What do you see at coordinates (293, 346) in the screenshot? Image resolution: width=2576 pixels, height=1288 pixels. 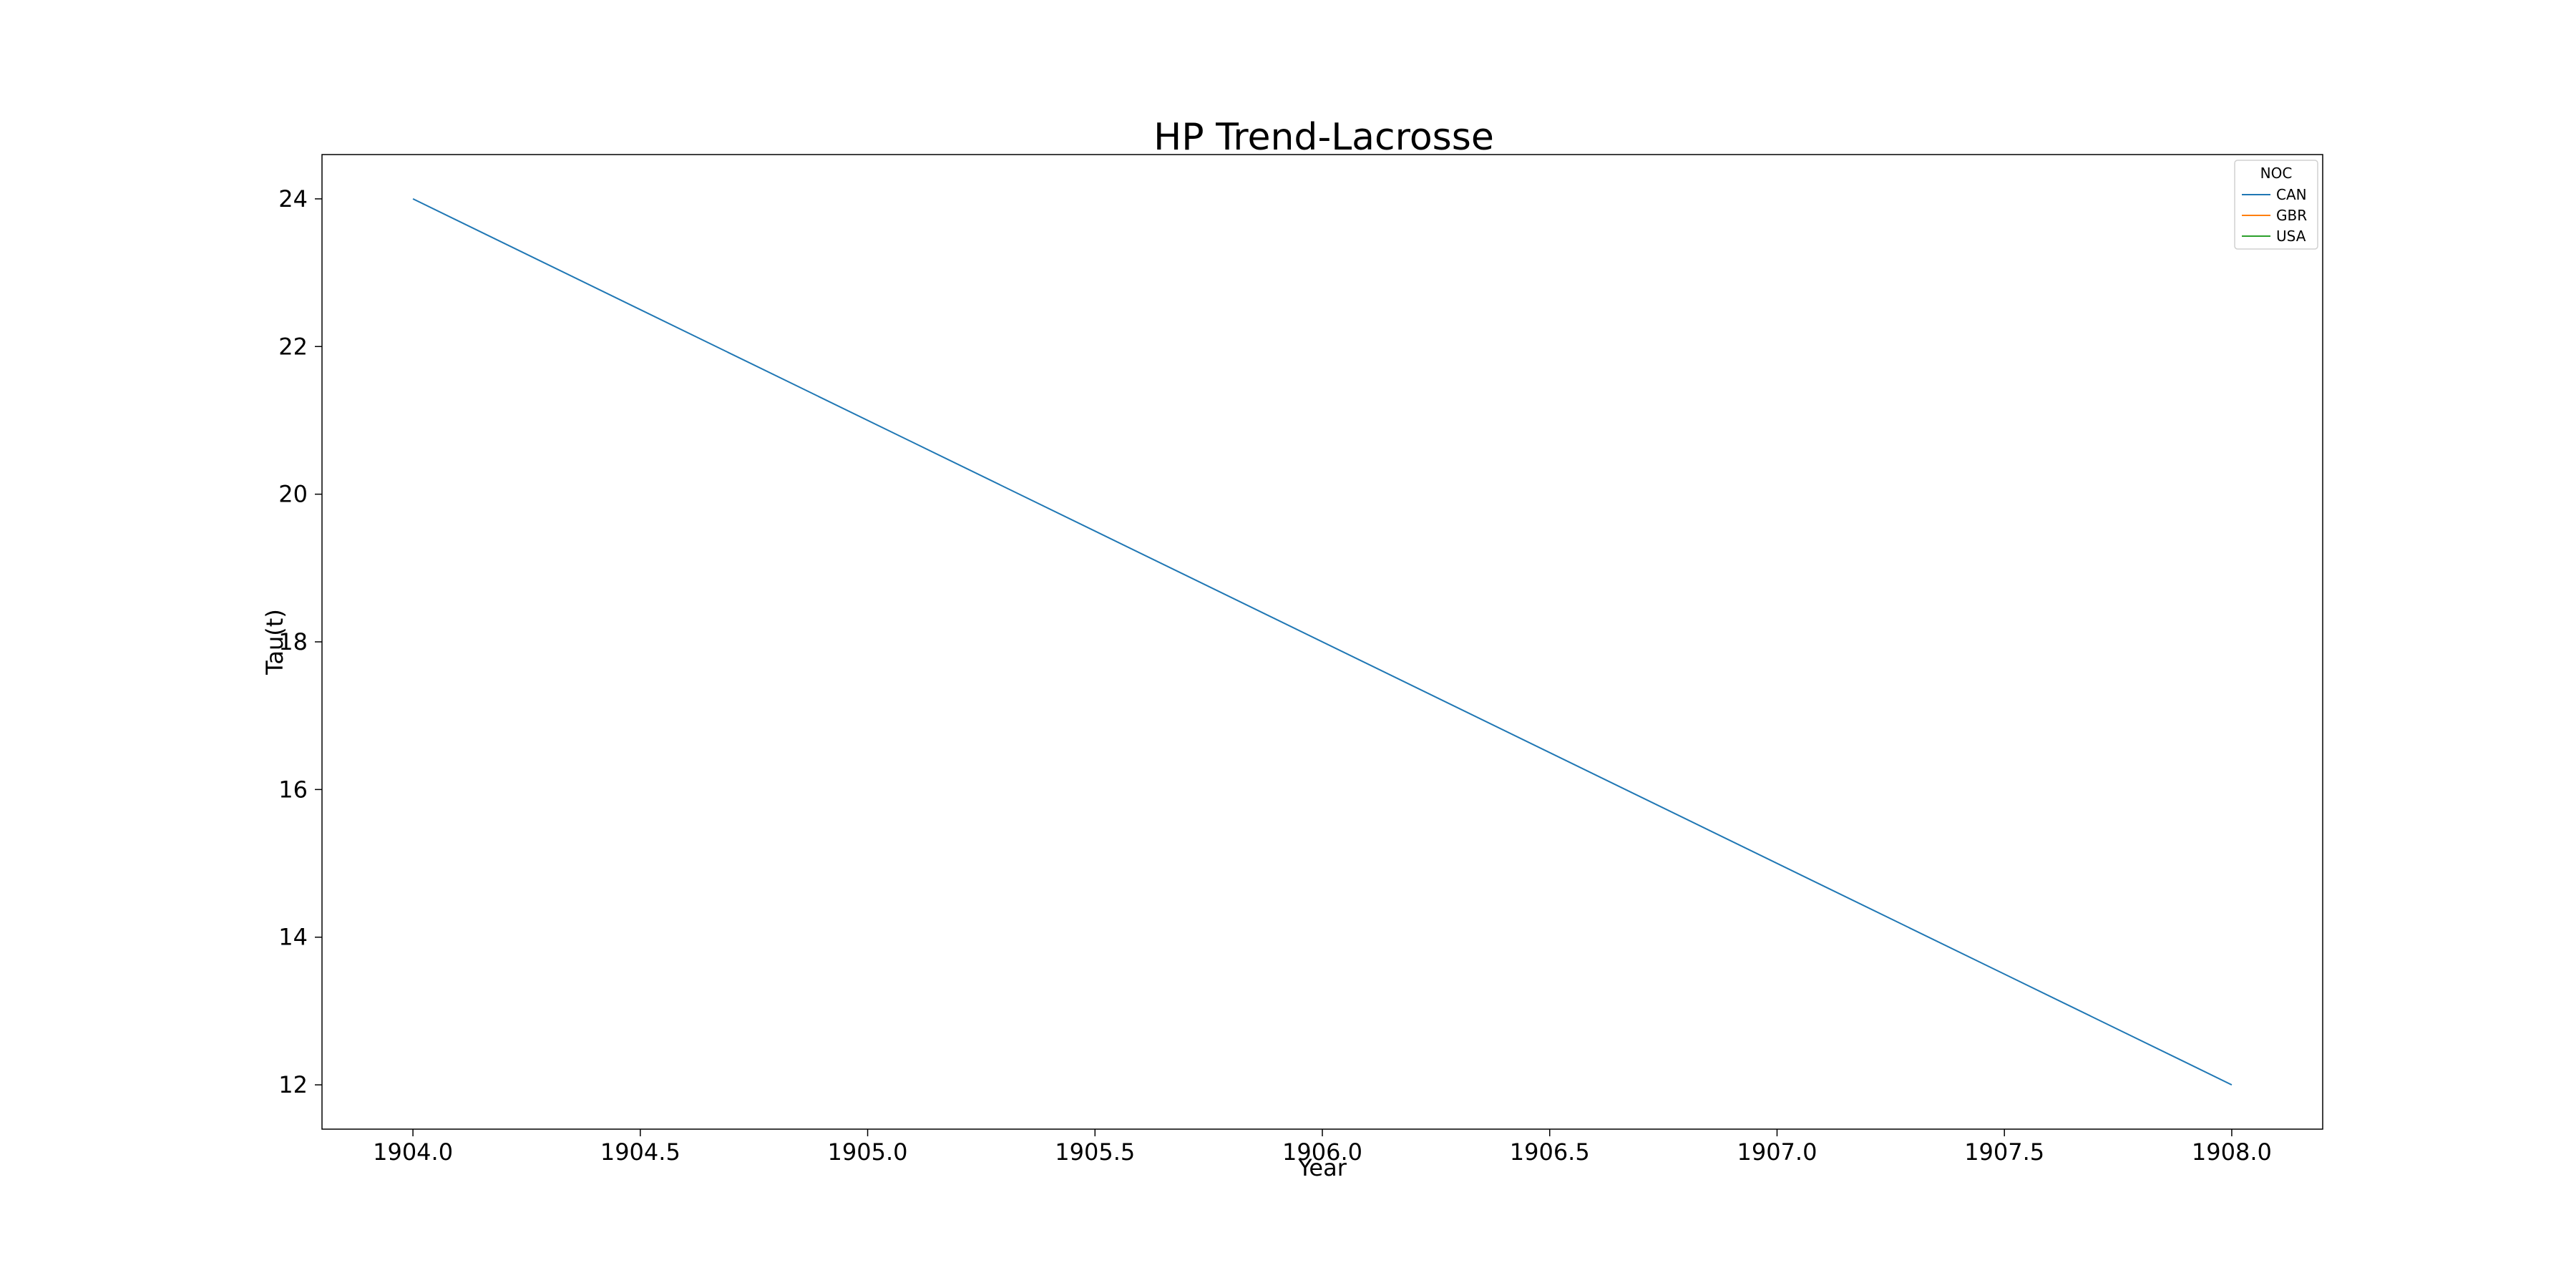 I see `y-tick-label: 22` at bounding box center [293, 346].